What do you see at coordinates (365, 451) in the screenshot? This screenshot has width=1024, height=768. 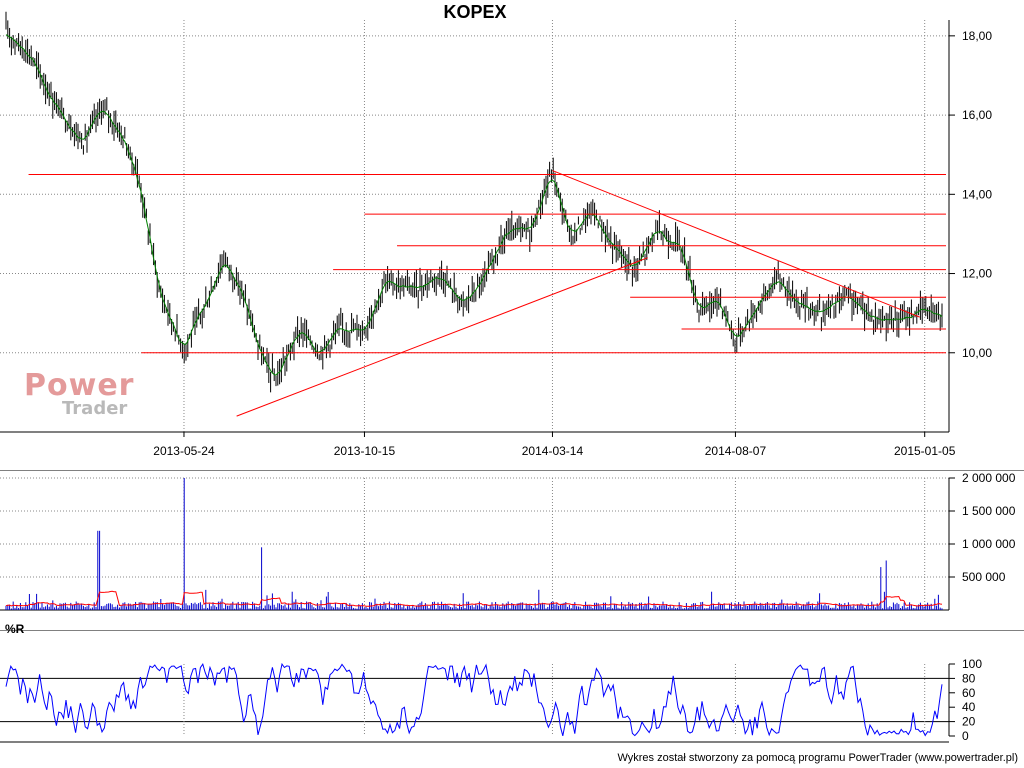 I see `price-x-tick-label: 2013-10-15` at bounding box center [365, 451].